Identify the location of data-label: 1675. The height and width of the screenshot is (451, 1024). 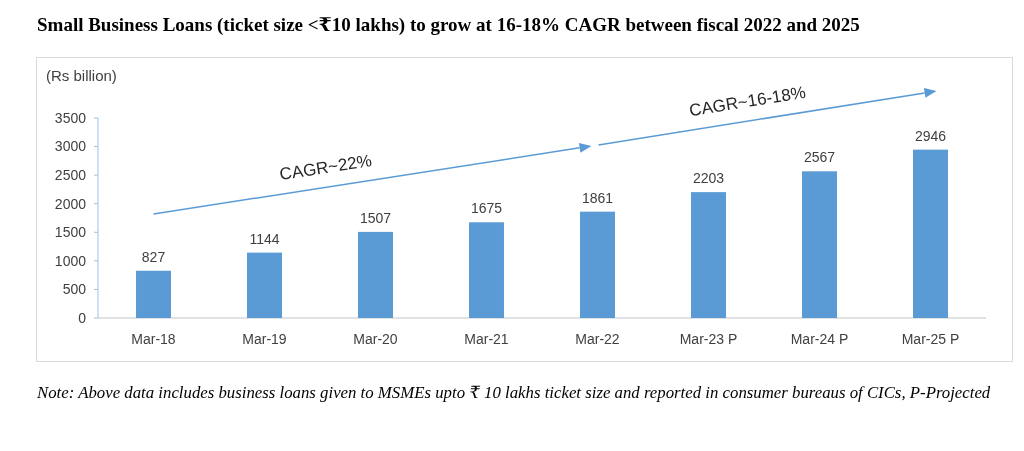
(486, 208).